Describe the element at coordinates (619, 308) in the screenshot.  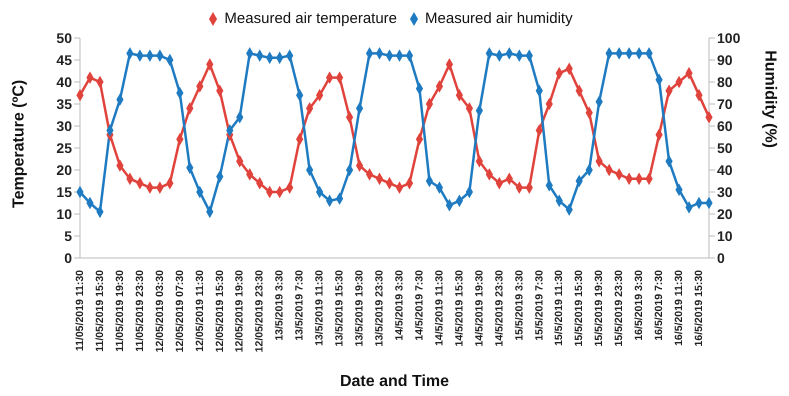
I see `x-tick-label: 15/5/2019 23:30` at that location.